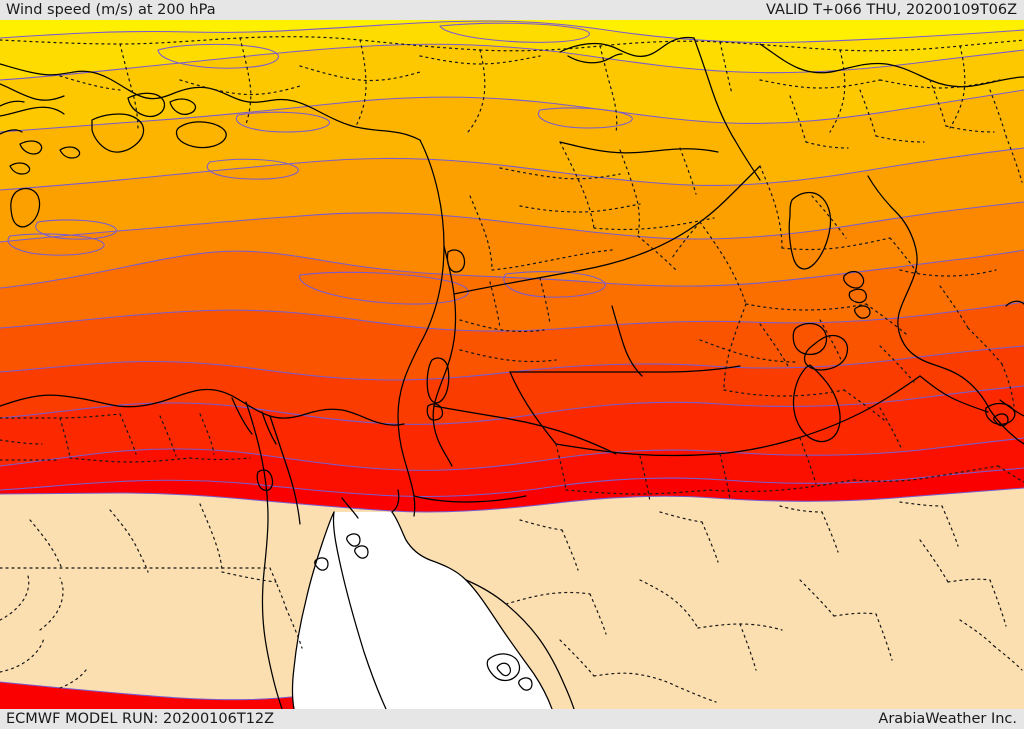 The height and width of the screenshot is (729, 1024). What do you see at coordinates (891, 10) in the screenshot?
I see `valid-time-label: VALID T+066 THU, 20200109T06Z` at bounding box center [891, 10].